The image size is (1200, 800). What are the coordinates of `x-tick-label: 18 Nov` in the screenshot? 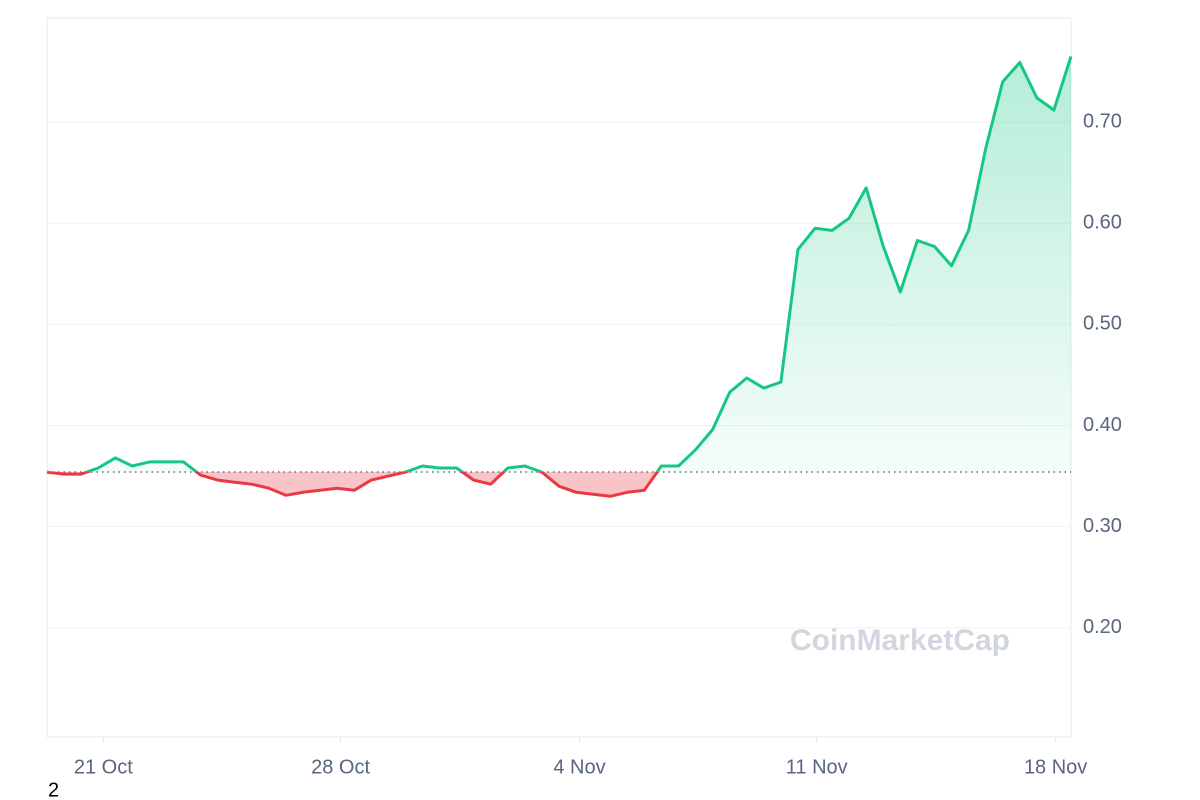 It's located at (1055, 767).